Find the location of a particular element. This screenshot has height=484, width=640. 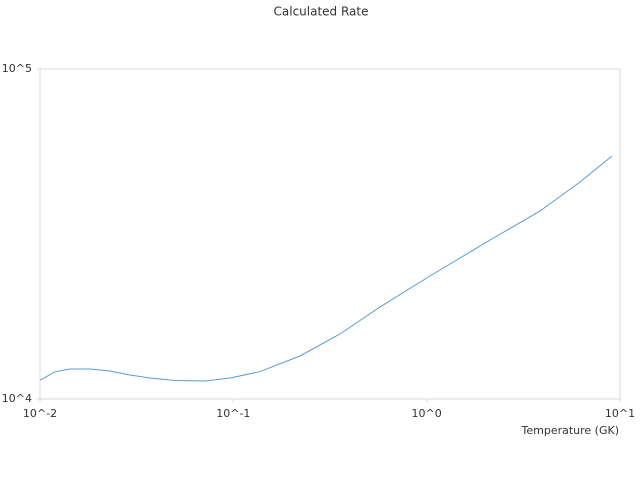

x-tick-label: 10^1 is located at coordinates (620, 413).